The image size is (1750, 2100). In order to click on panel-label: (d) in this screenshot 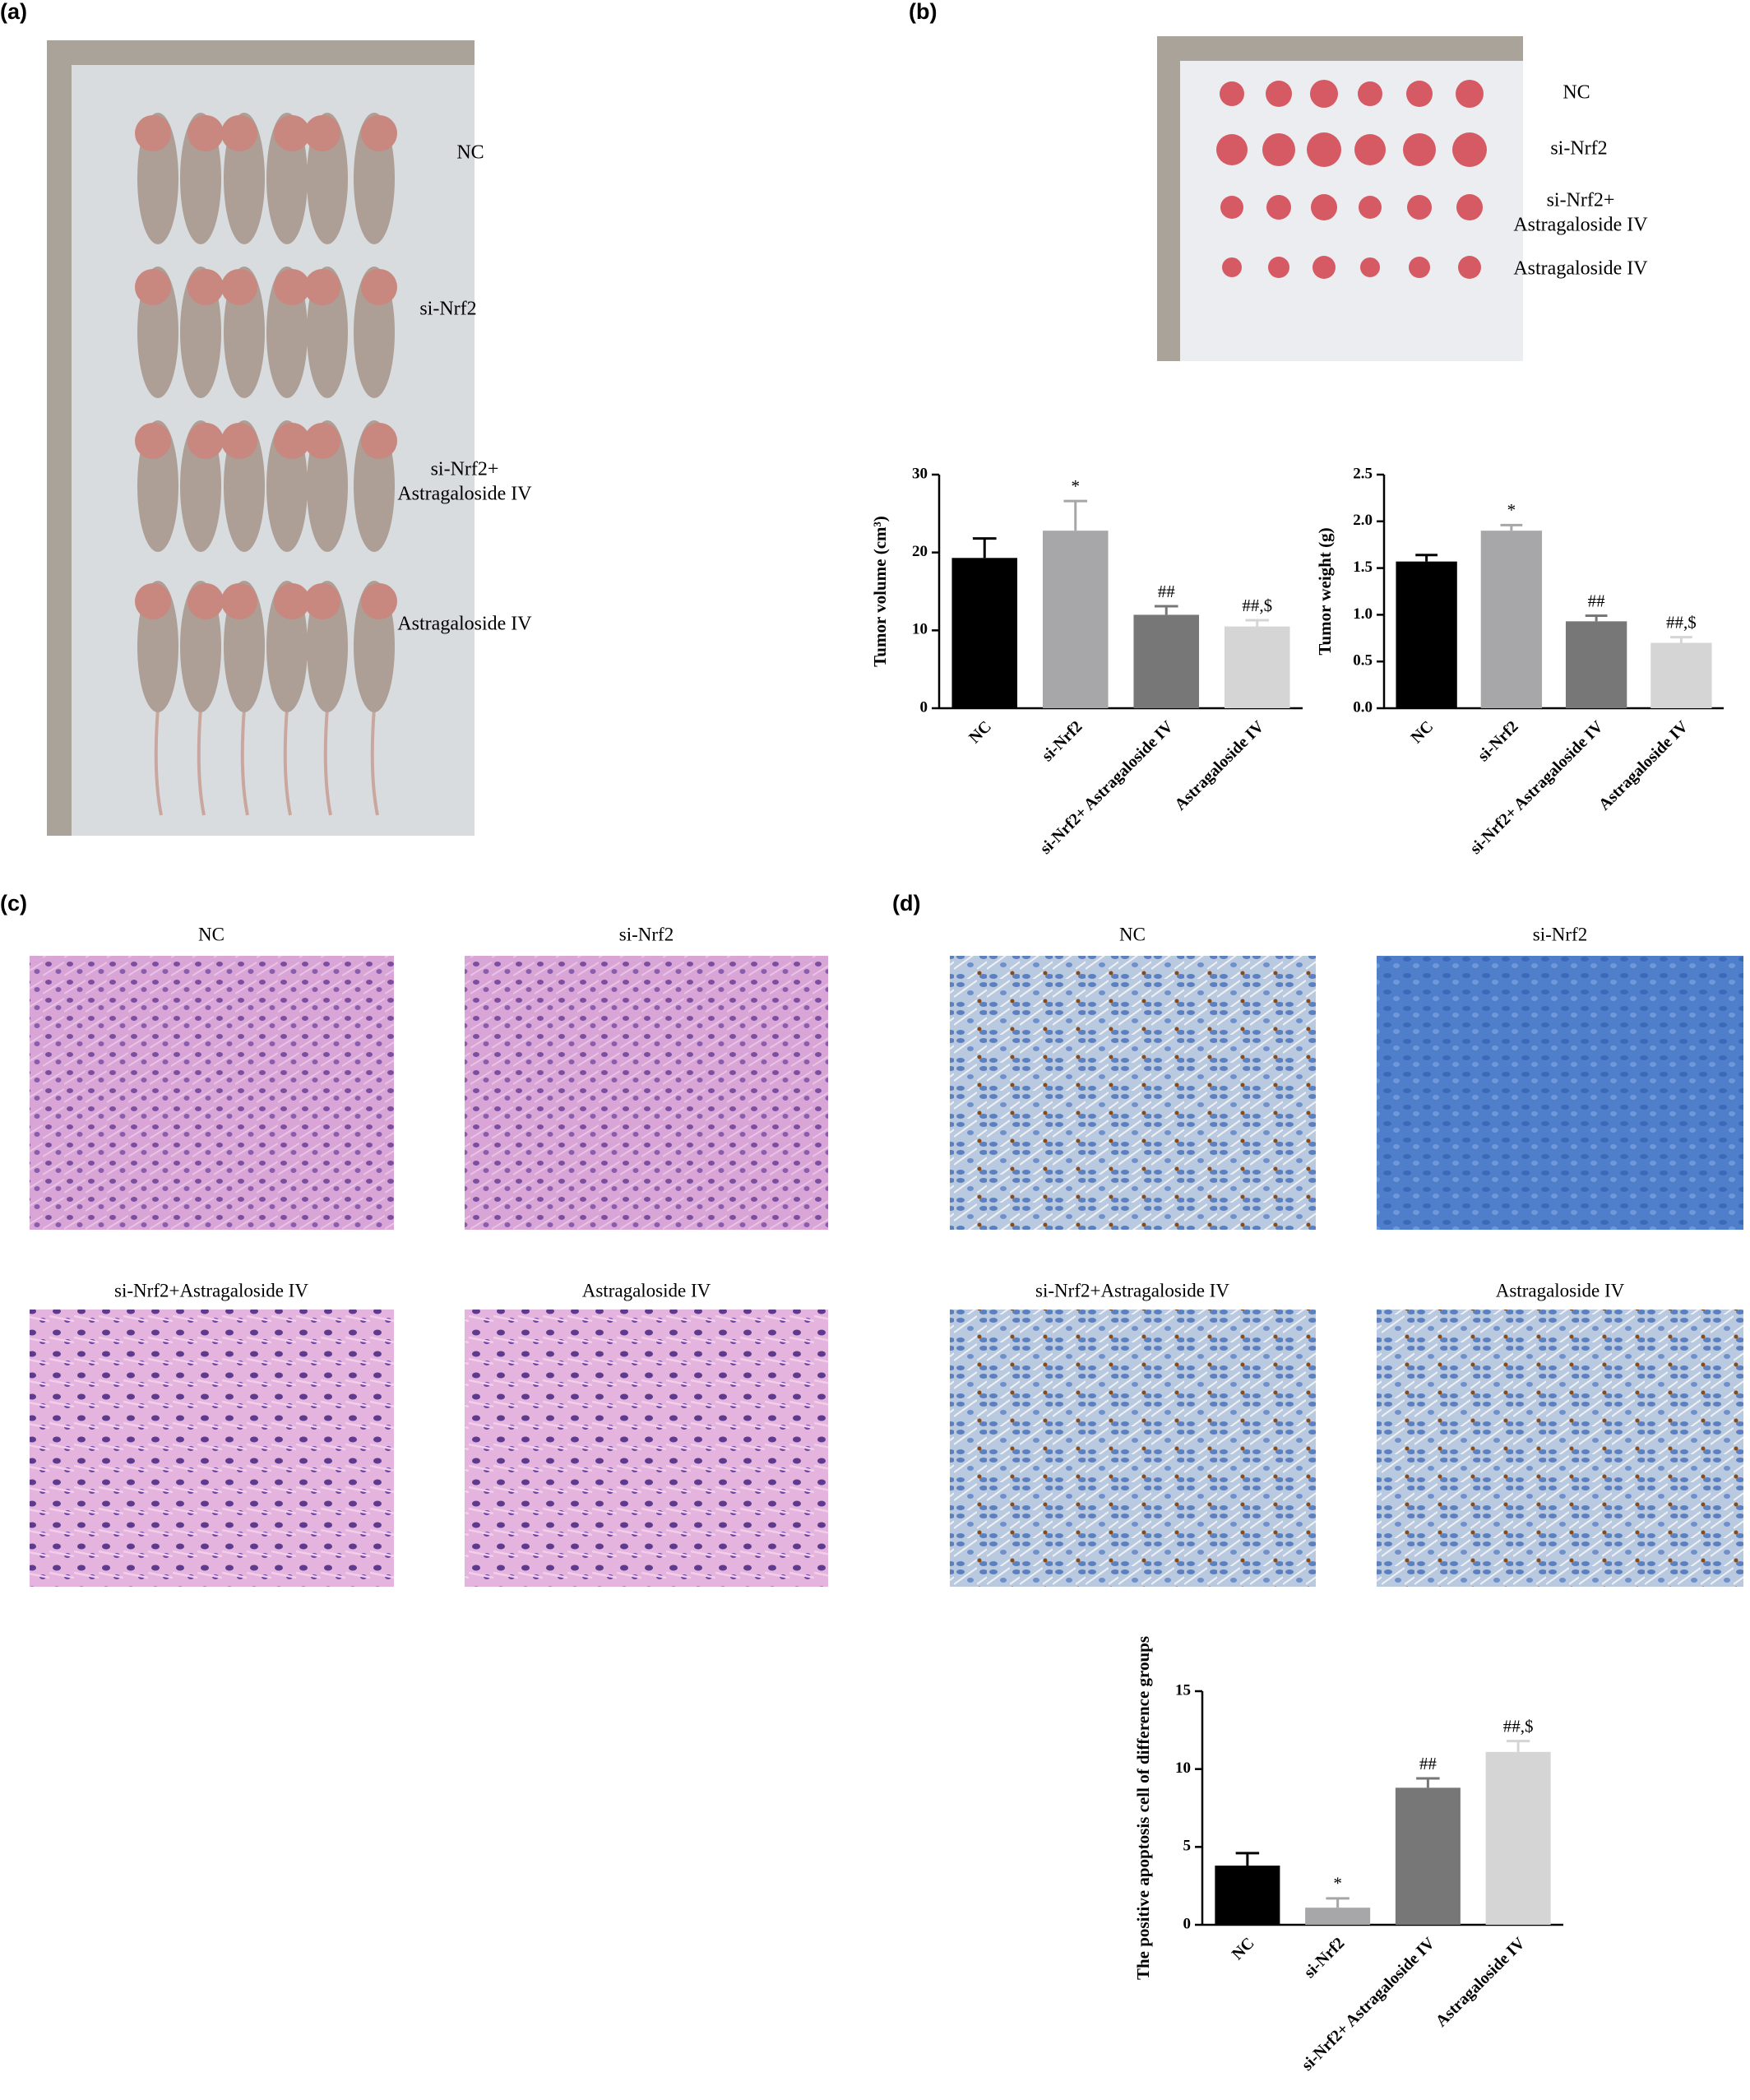, I will do `click(906, 904)`.